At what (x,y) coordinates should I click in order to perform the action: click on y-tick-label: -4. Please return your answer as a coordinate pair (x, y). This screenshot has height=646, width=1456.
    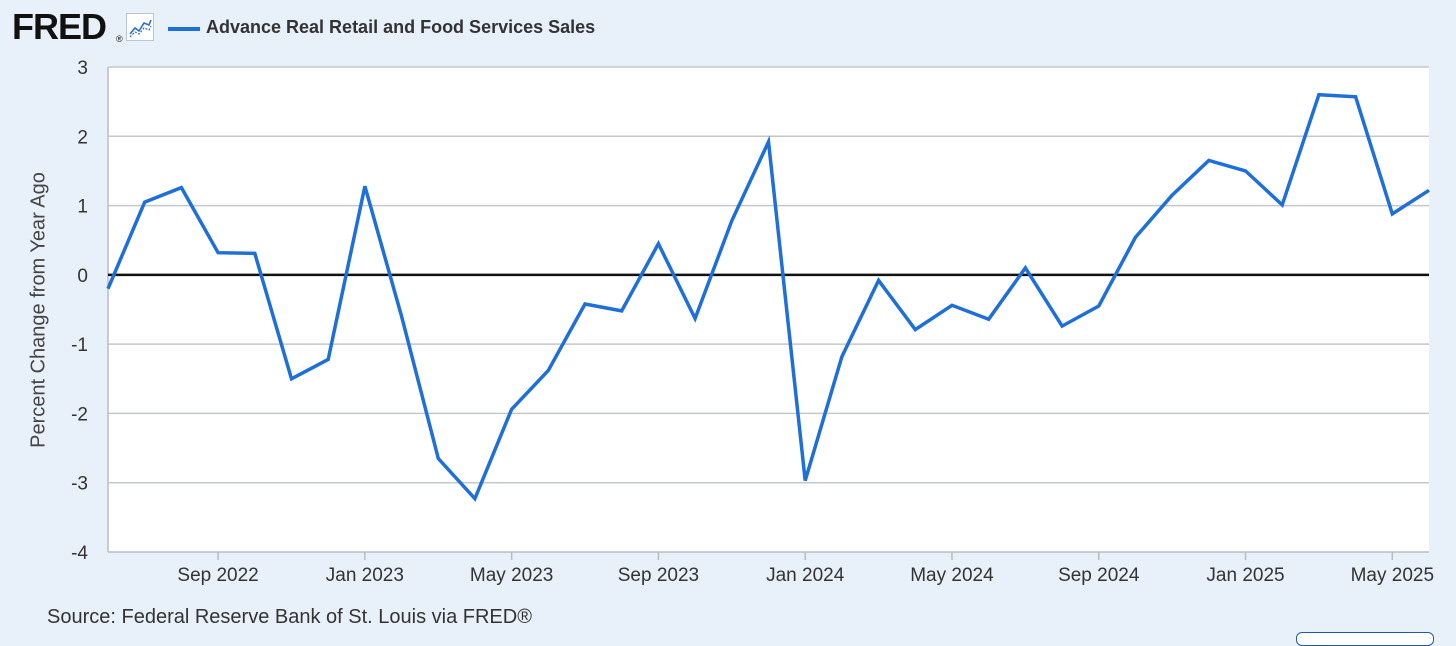
    Looking at the image, I should click on (79, 553).